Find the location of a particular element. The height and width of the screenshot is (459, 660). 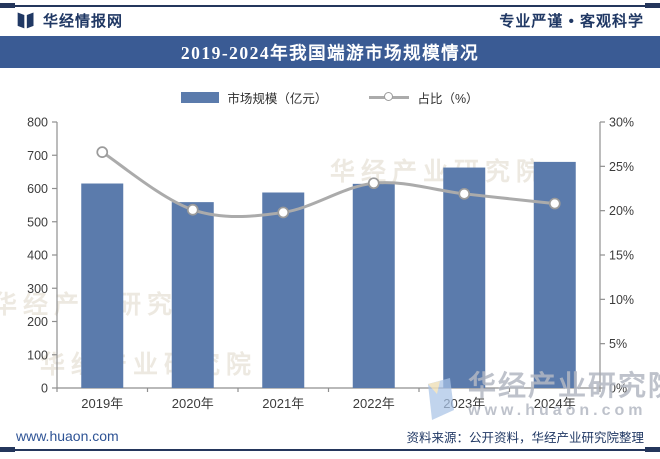

left-axis-tick-label: 0 is located at coordinates (44, 389).